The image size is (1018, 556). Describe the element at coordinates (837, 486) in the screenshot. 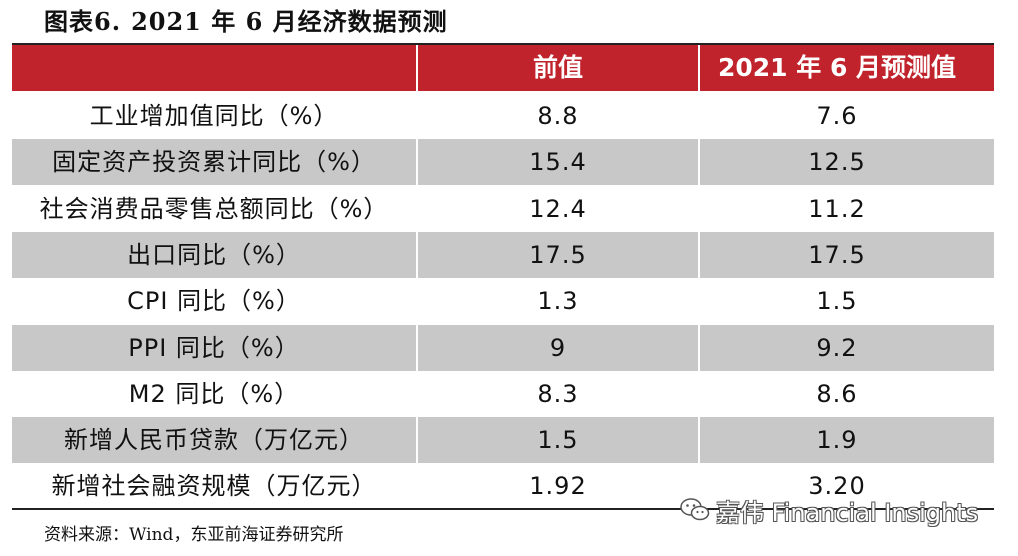

I see `forecast-value-cell: 3.20` at that location.